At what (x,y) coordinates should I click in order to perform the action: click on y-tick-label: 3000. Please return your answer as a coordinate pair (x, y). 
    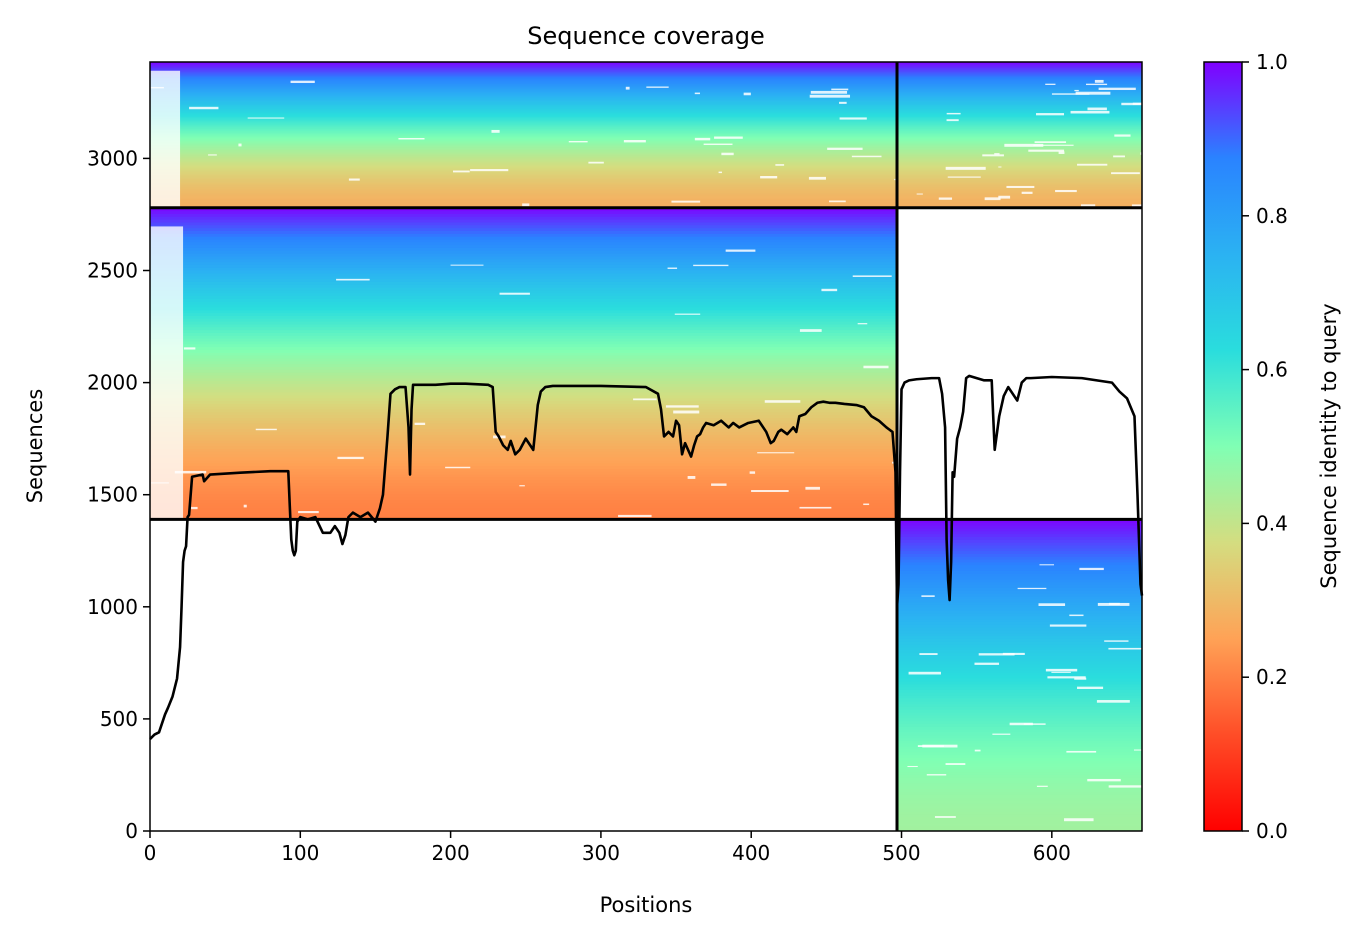
    Looking at the image, I should click on (112, 158).